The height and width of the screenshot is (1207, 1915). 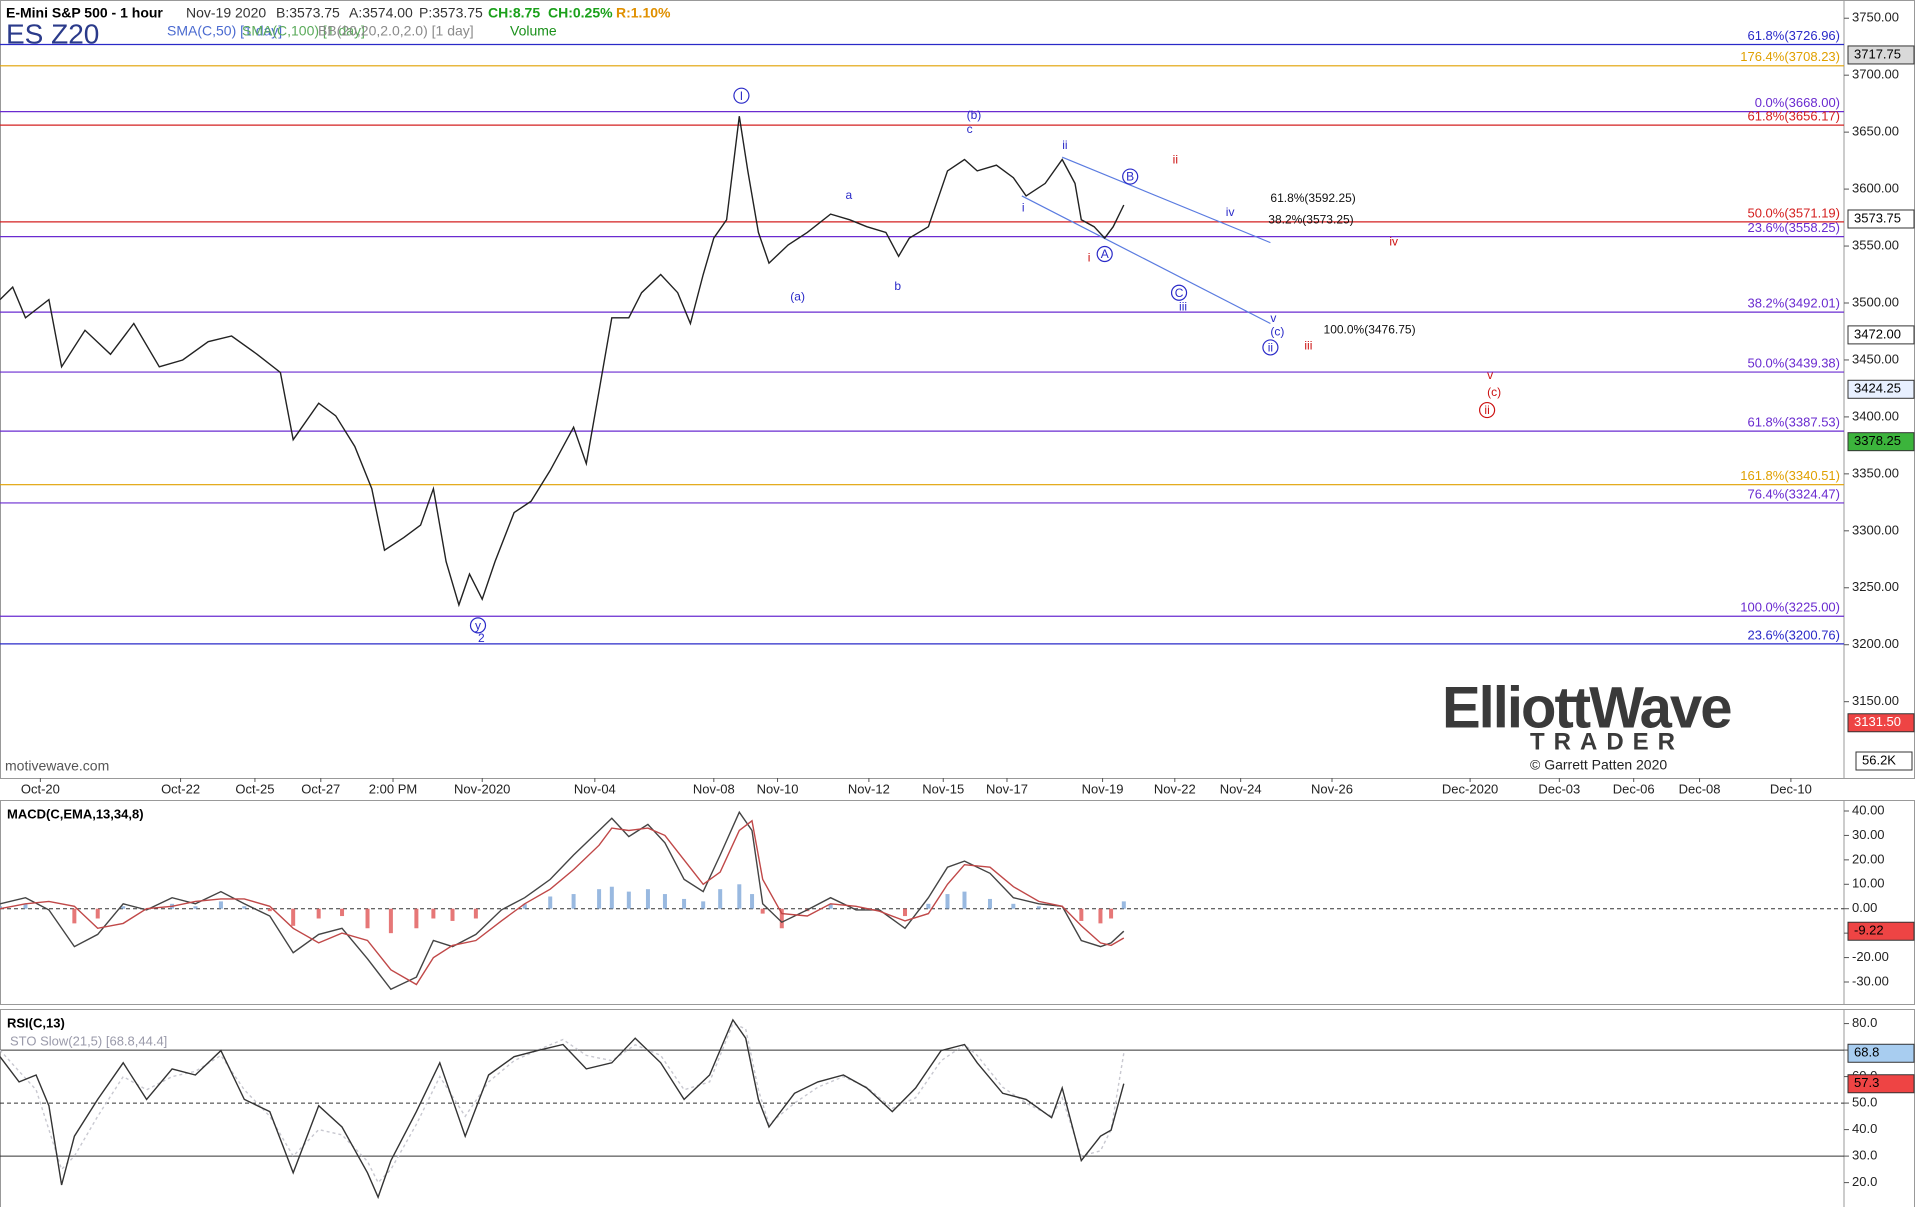 What do you see at coordinates (1793, 422) in the screenshot?
I see `fib-label: 61.8%(3387.53)` at bounding box center [1793, 422].